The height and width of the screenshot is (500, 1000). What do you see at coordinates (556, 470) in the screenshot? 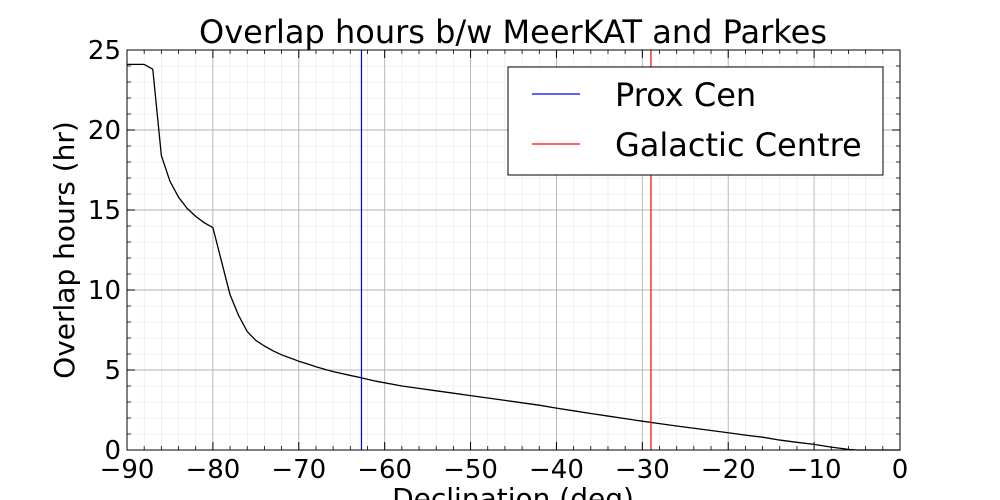
I see `x-tick-label: −40` at bounding box center [556, 470].